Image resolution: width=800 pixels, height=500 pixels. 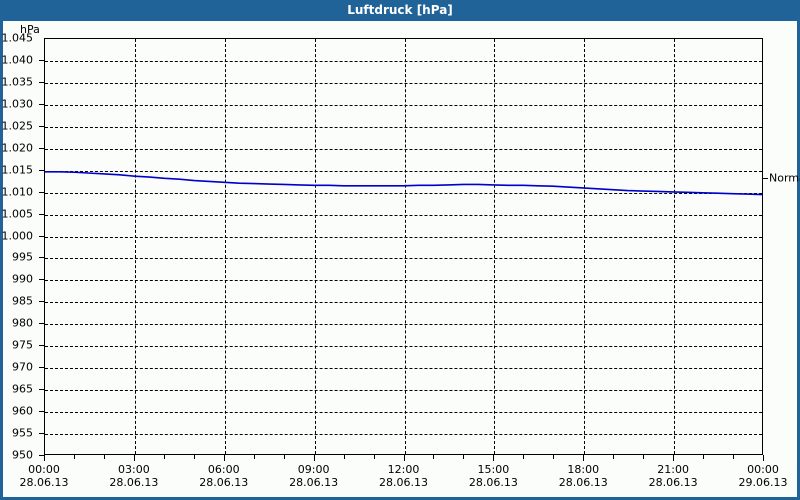 I want to click on y-axis-tick-label: 1.000, so click(x=17, y=236).